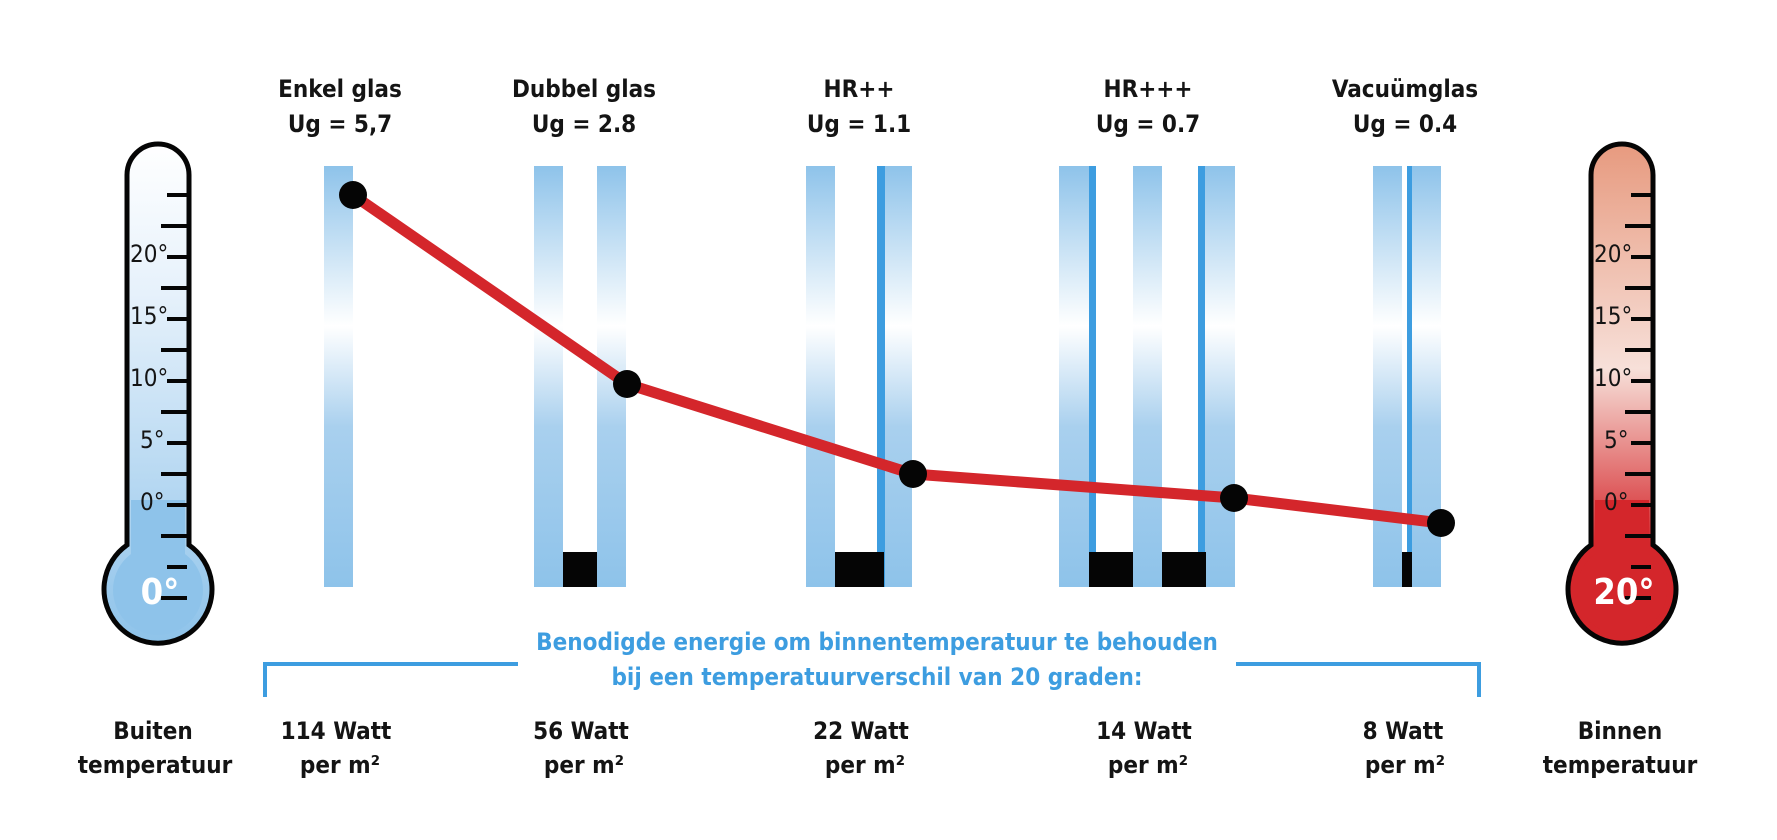 This screenshot has width=1777, height=840. I want to click on bracket-right, so click(1358, 679).